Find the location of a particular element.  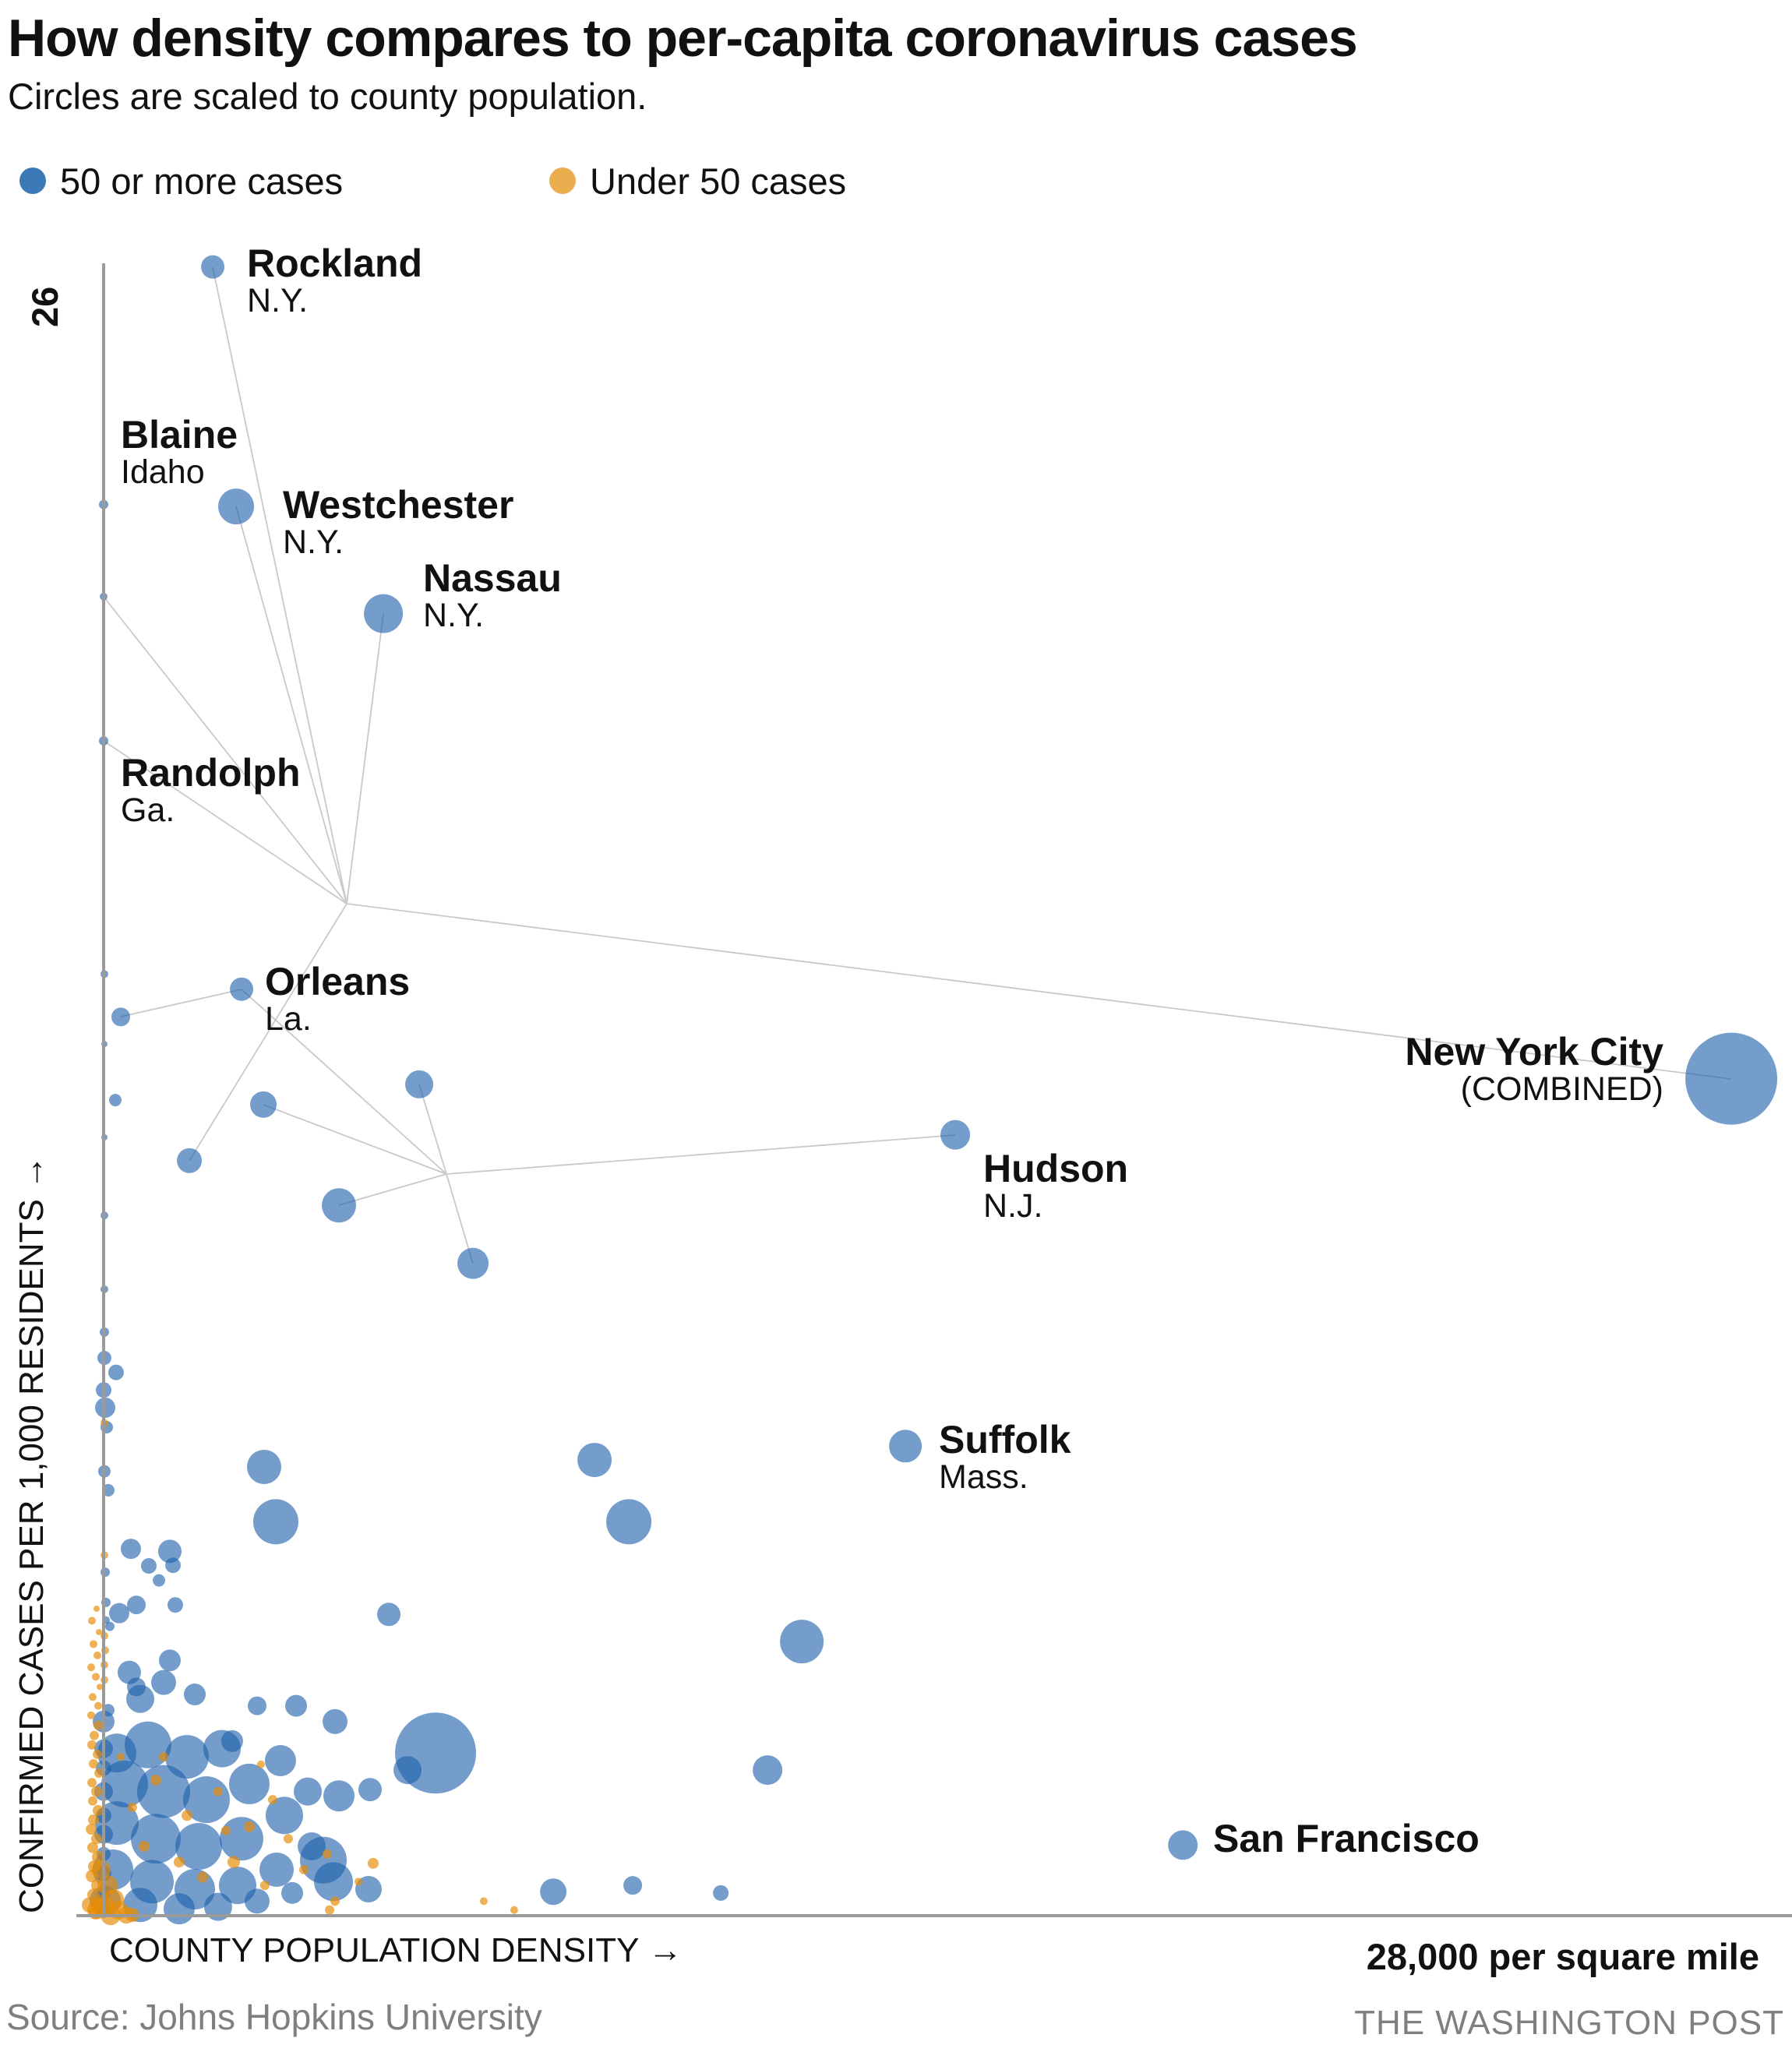

chart-subtitle: Circles are scaled to county population. is located at coordinates (327, 96).